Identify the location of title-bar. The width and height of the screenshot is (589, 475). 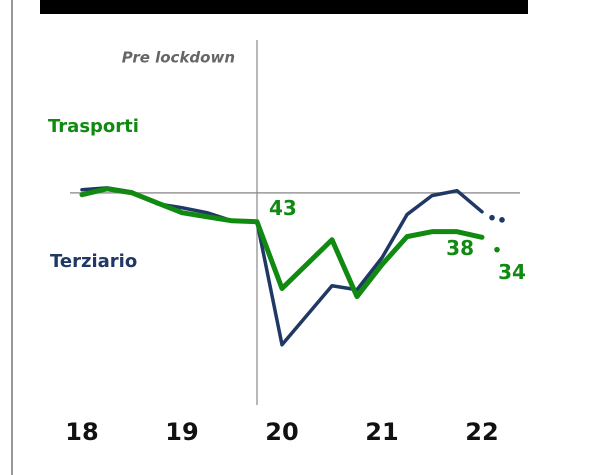
(284, 7).